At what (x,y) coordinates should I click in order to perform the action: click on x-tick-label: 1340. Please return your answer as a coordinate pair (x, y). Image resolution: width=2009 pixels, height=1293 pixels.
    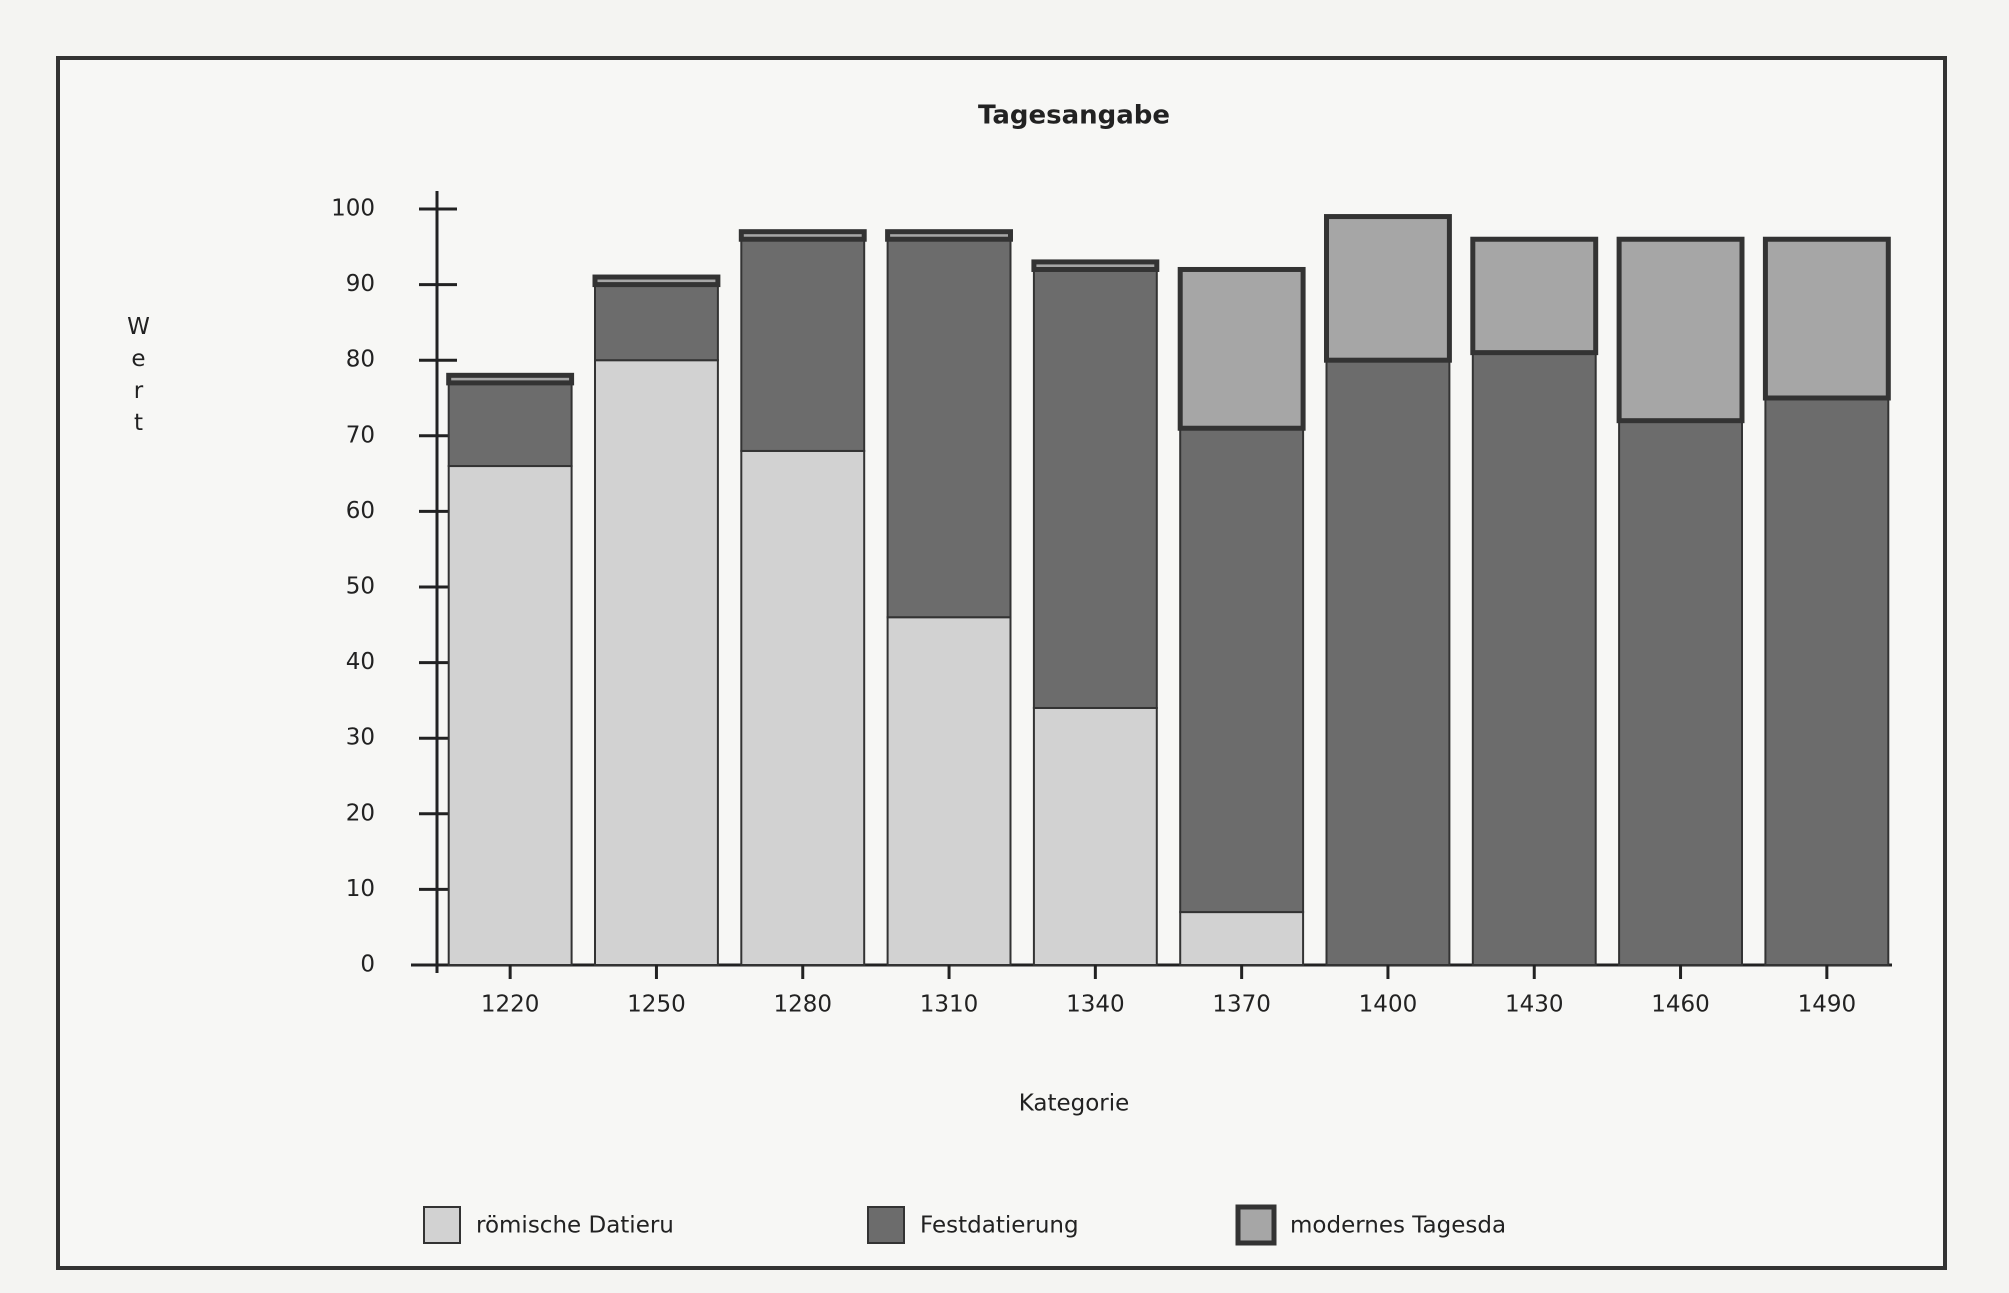
    Looking at the image, I should click on (1095, 1005).